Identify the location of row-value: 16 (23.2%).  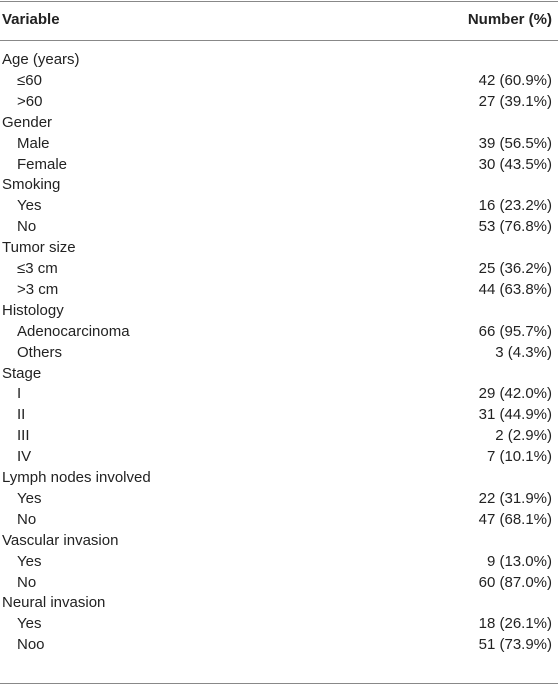
(515, 206).